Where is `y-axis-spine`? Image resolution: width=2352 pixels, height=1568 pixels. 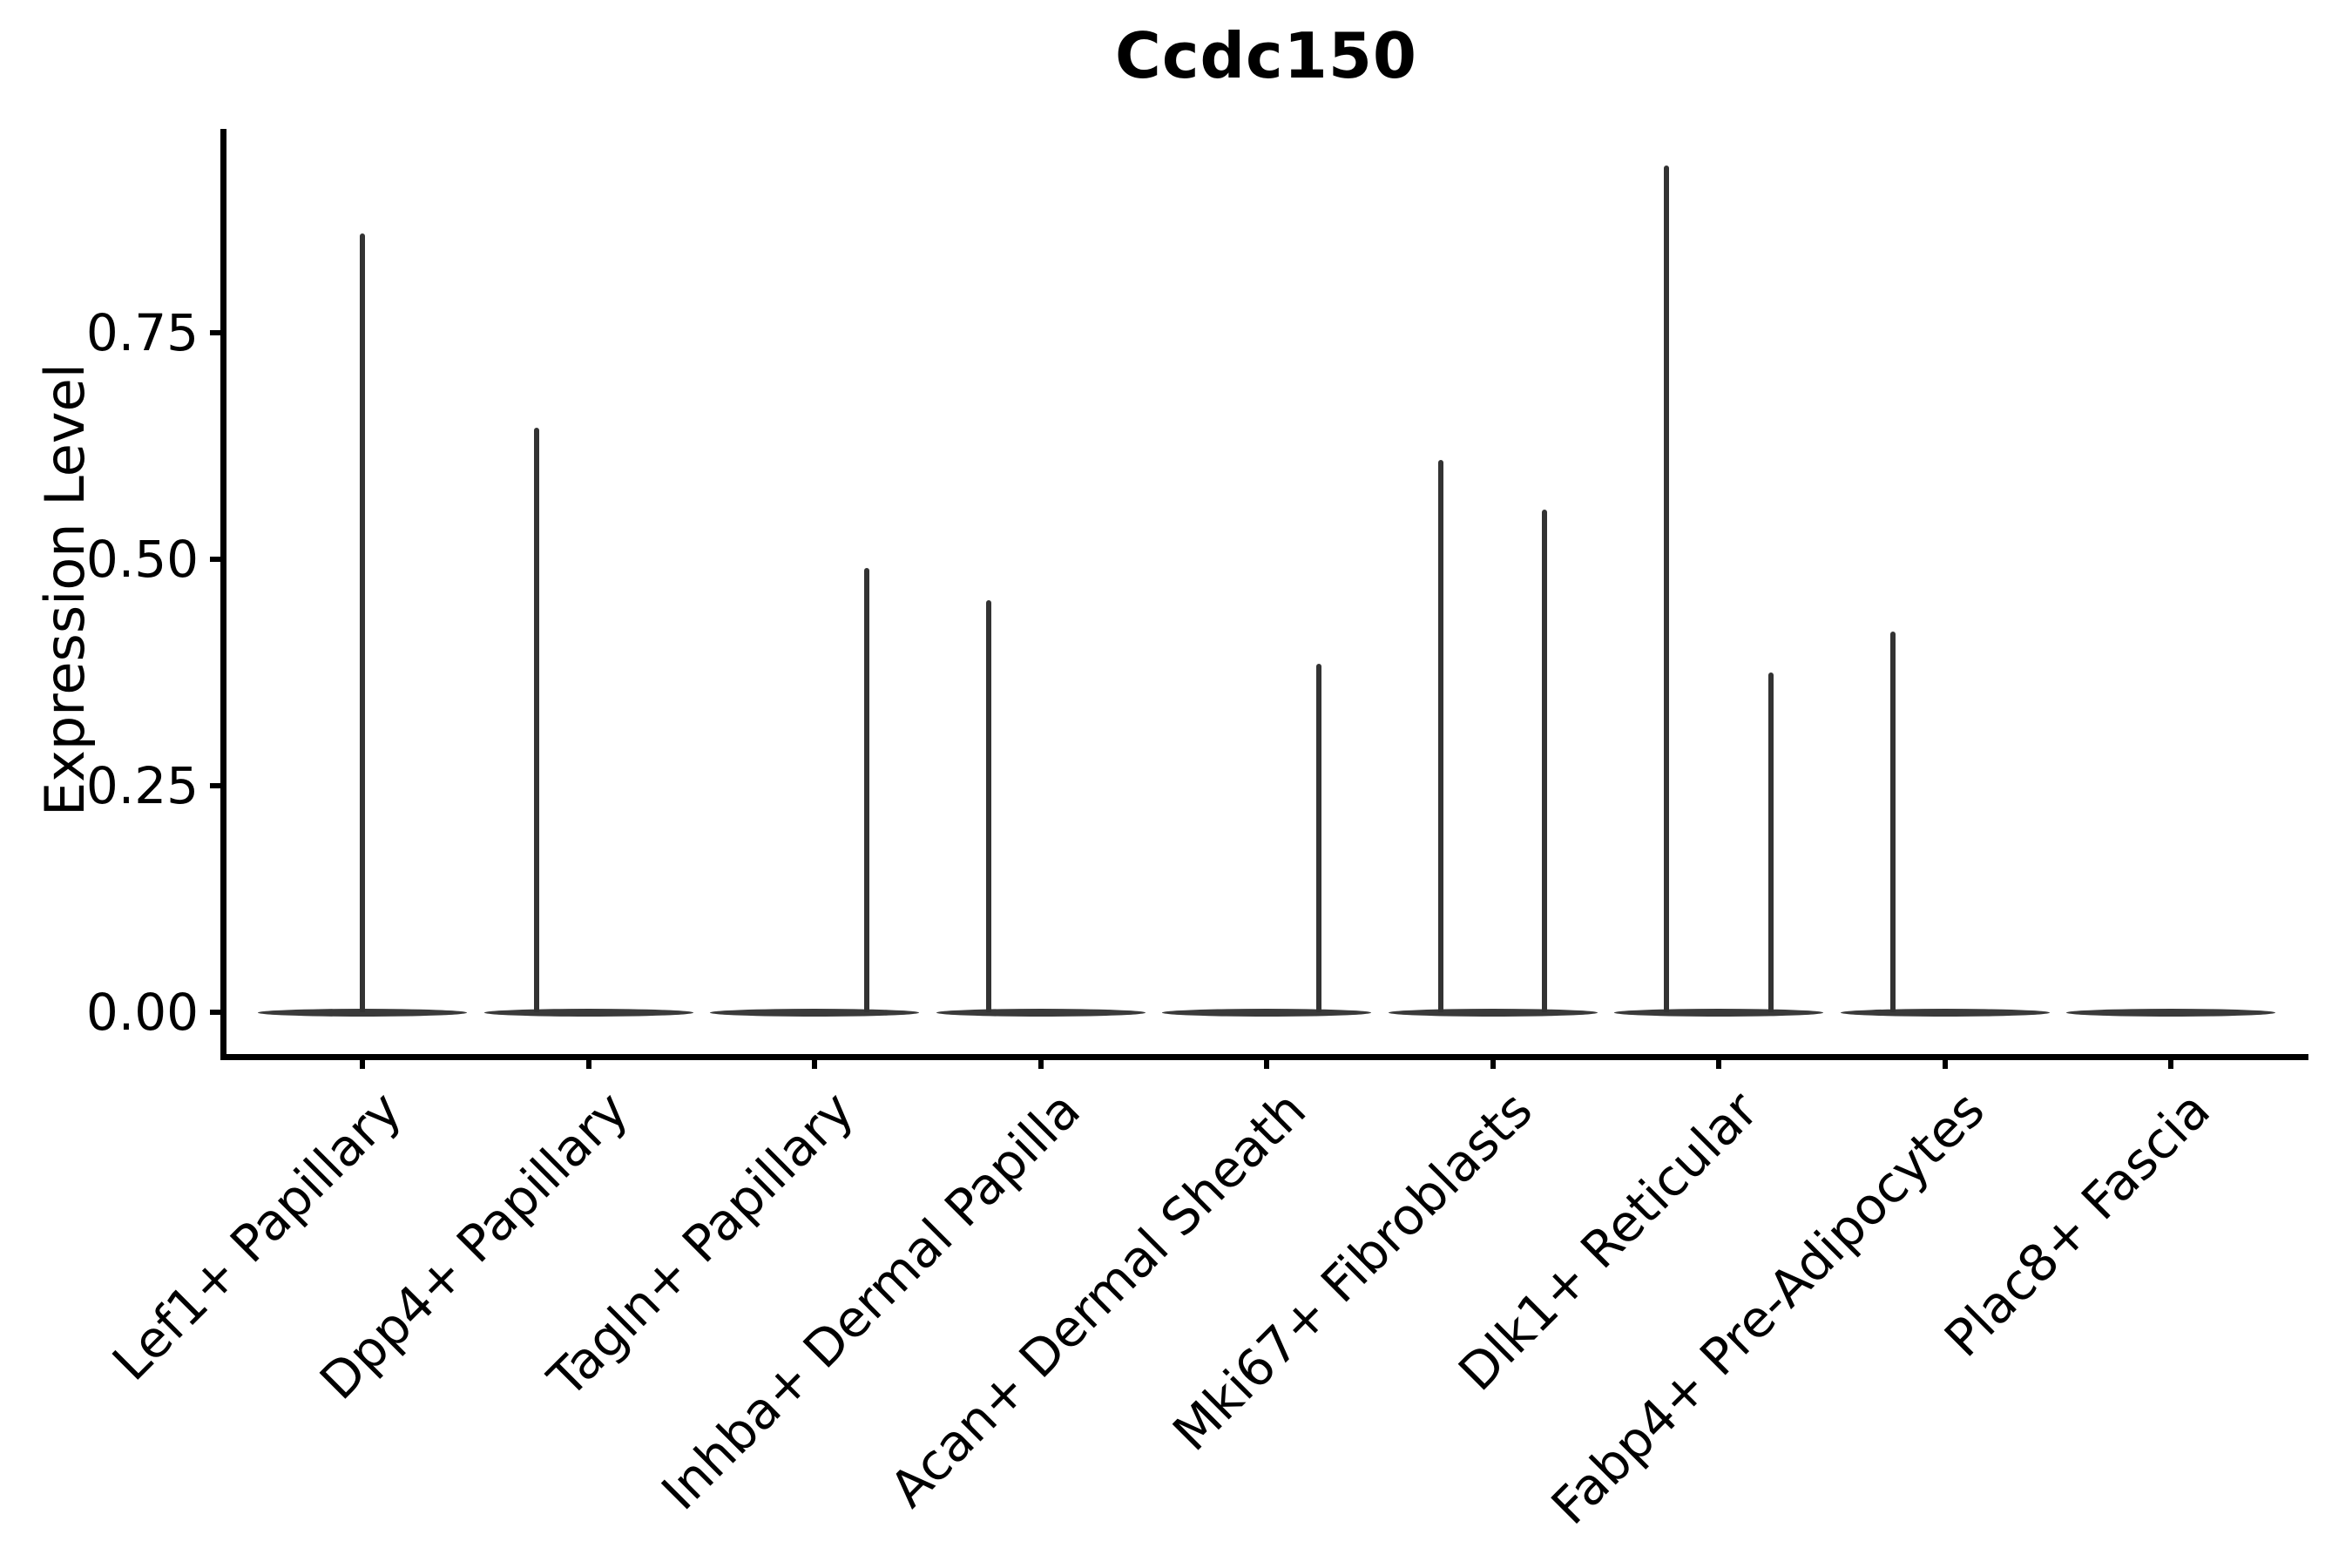 y-axis-spine is located at coordinates (223, 593).